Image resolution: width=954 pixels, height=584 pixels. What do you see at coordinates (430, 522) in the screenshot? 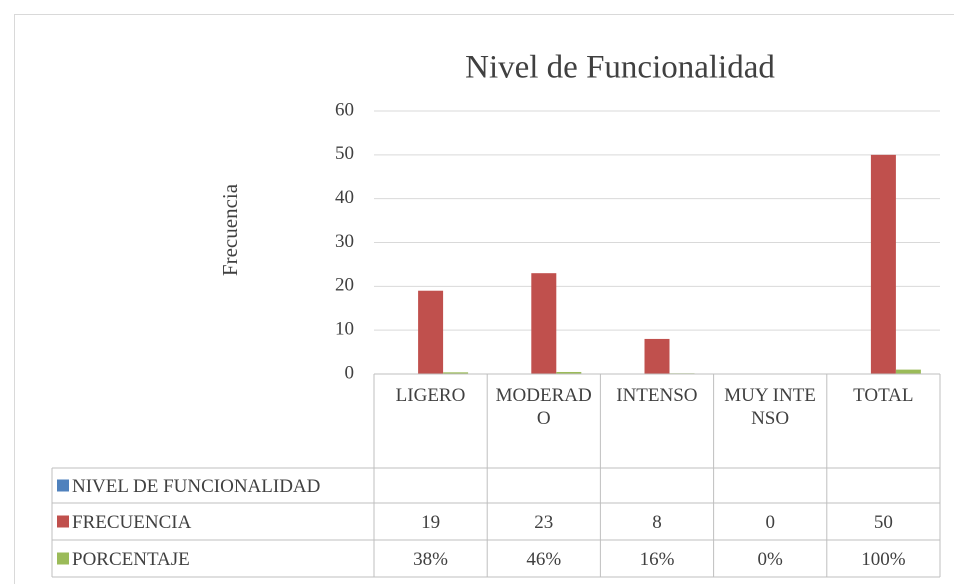
I see `table-value: 19` at bounding box center [430, 522].